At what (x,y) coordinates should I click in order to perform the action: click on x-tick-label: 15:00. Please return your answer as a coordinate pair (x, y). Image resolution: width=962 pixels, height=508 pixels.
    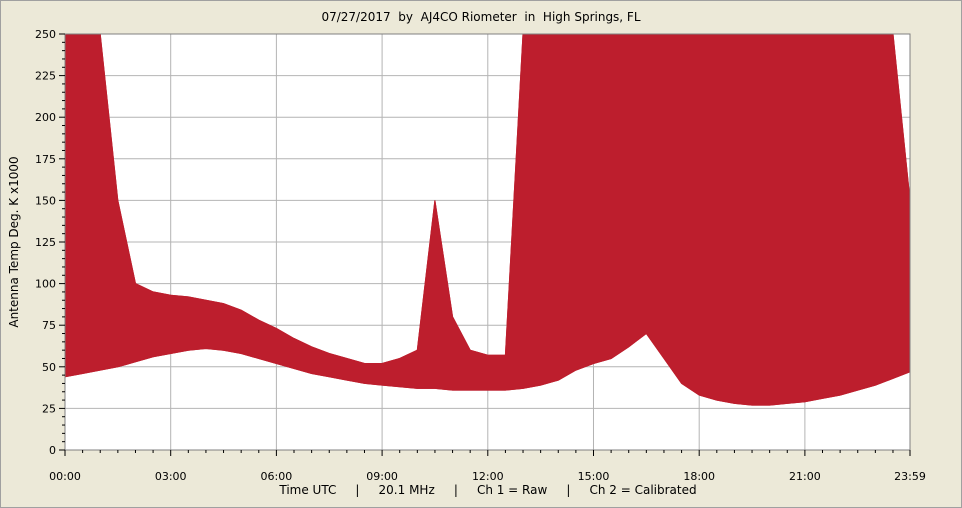
    Looking at the image, I should click on (594, 476).